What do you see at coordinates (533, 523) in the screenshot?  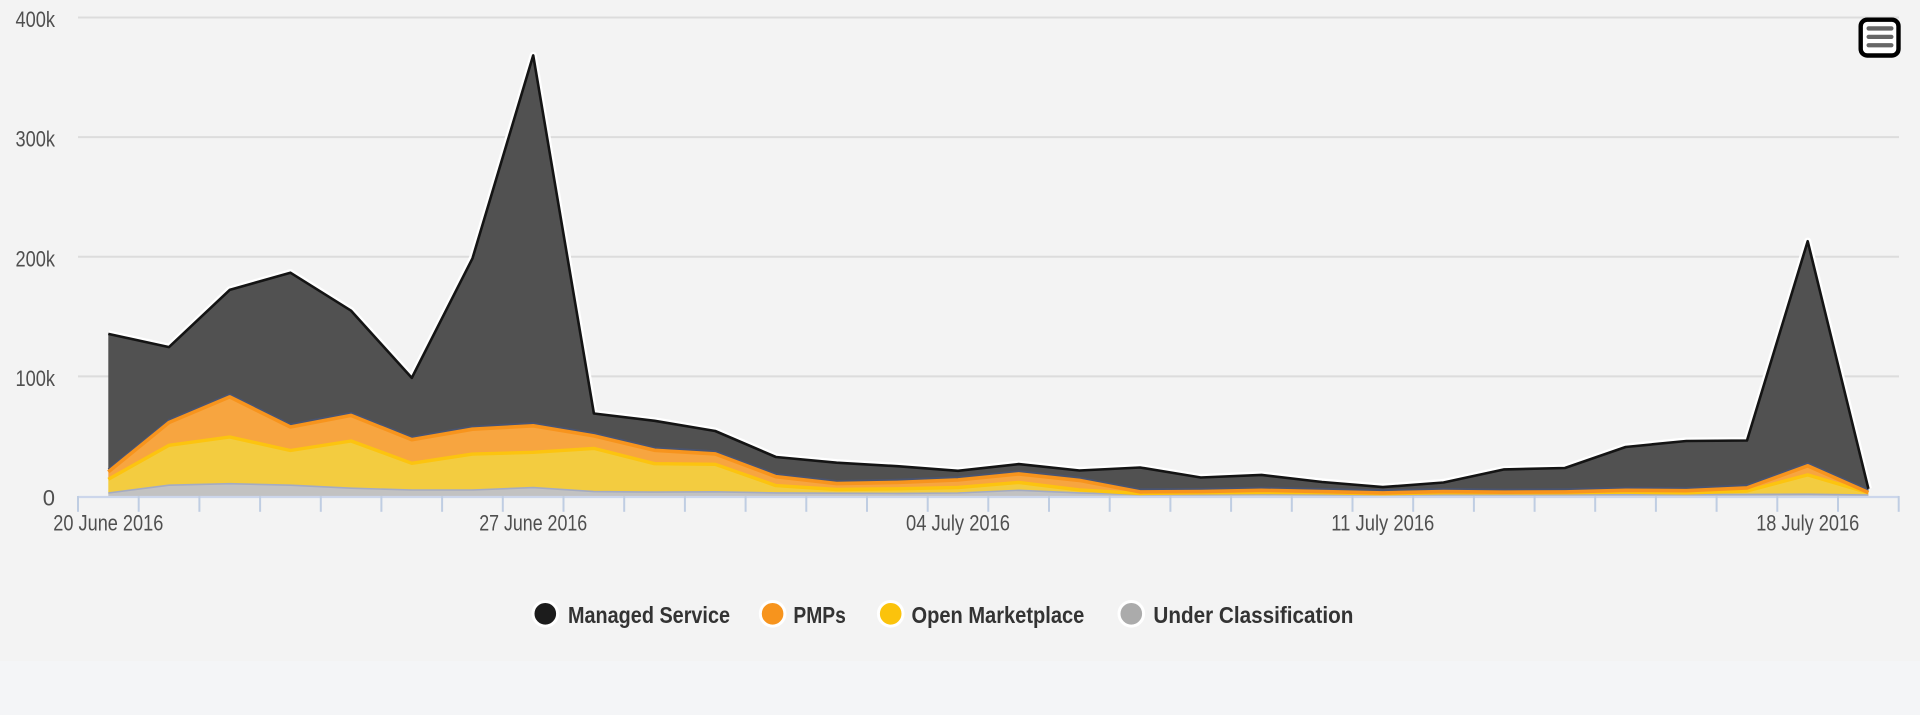 I see `svg-text: 27 June 2016` at bounding box center [533, 523].